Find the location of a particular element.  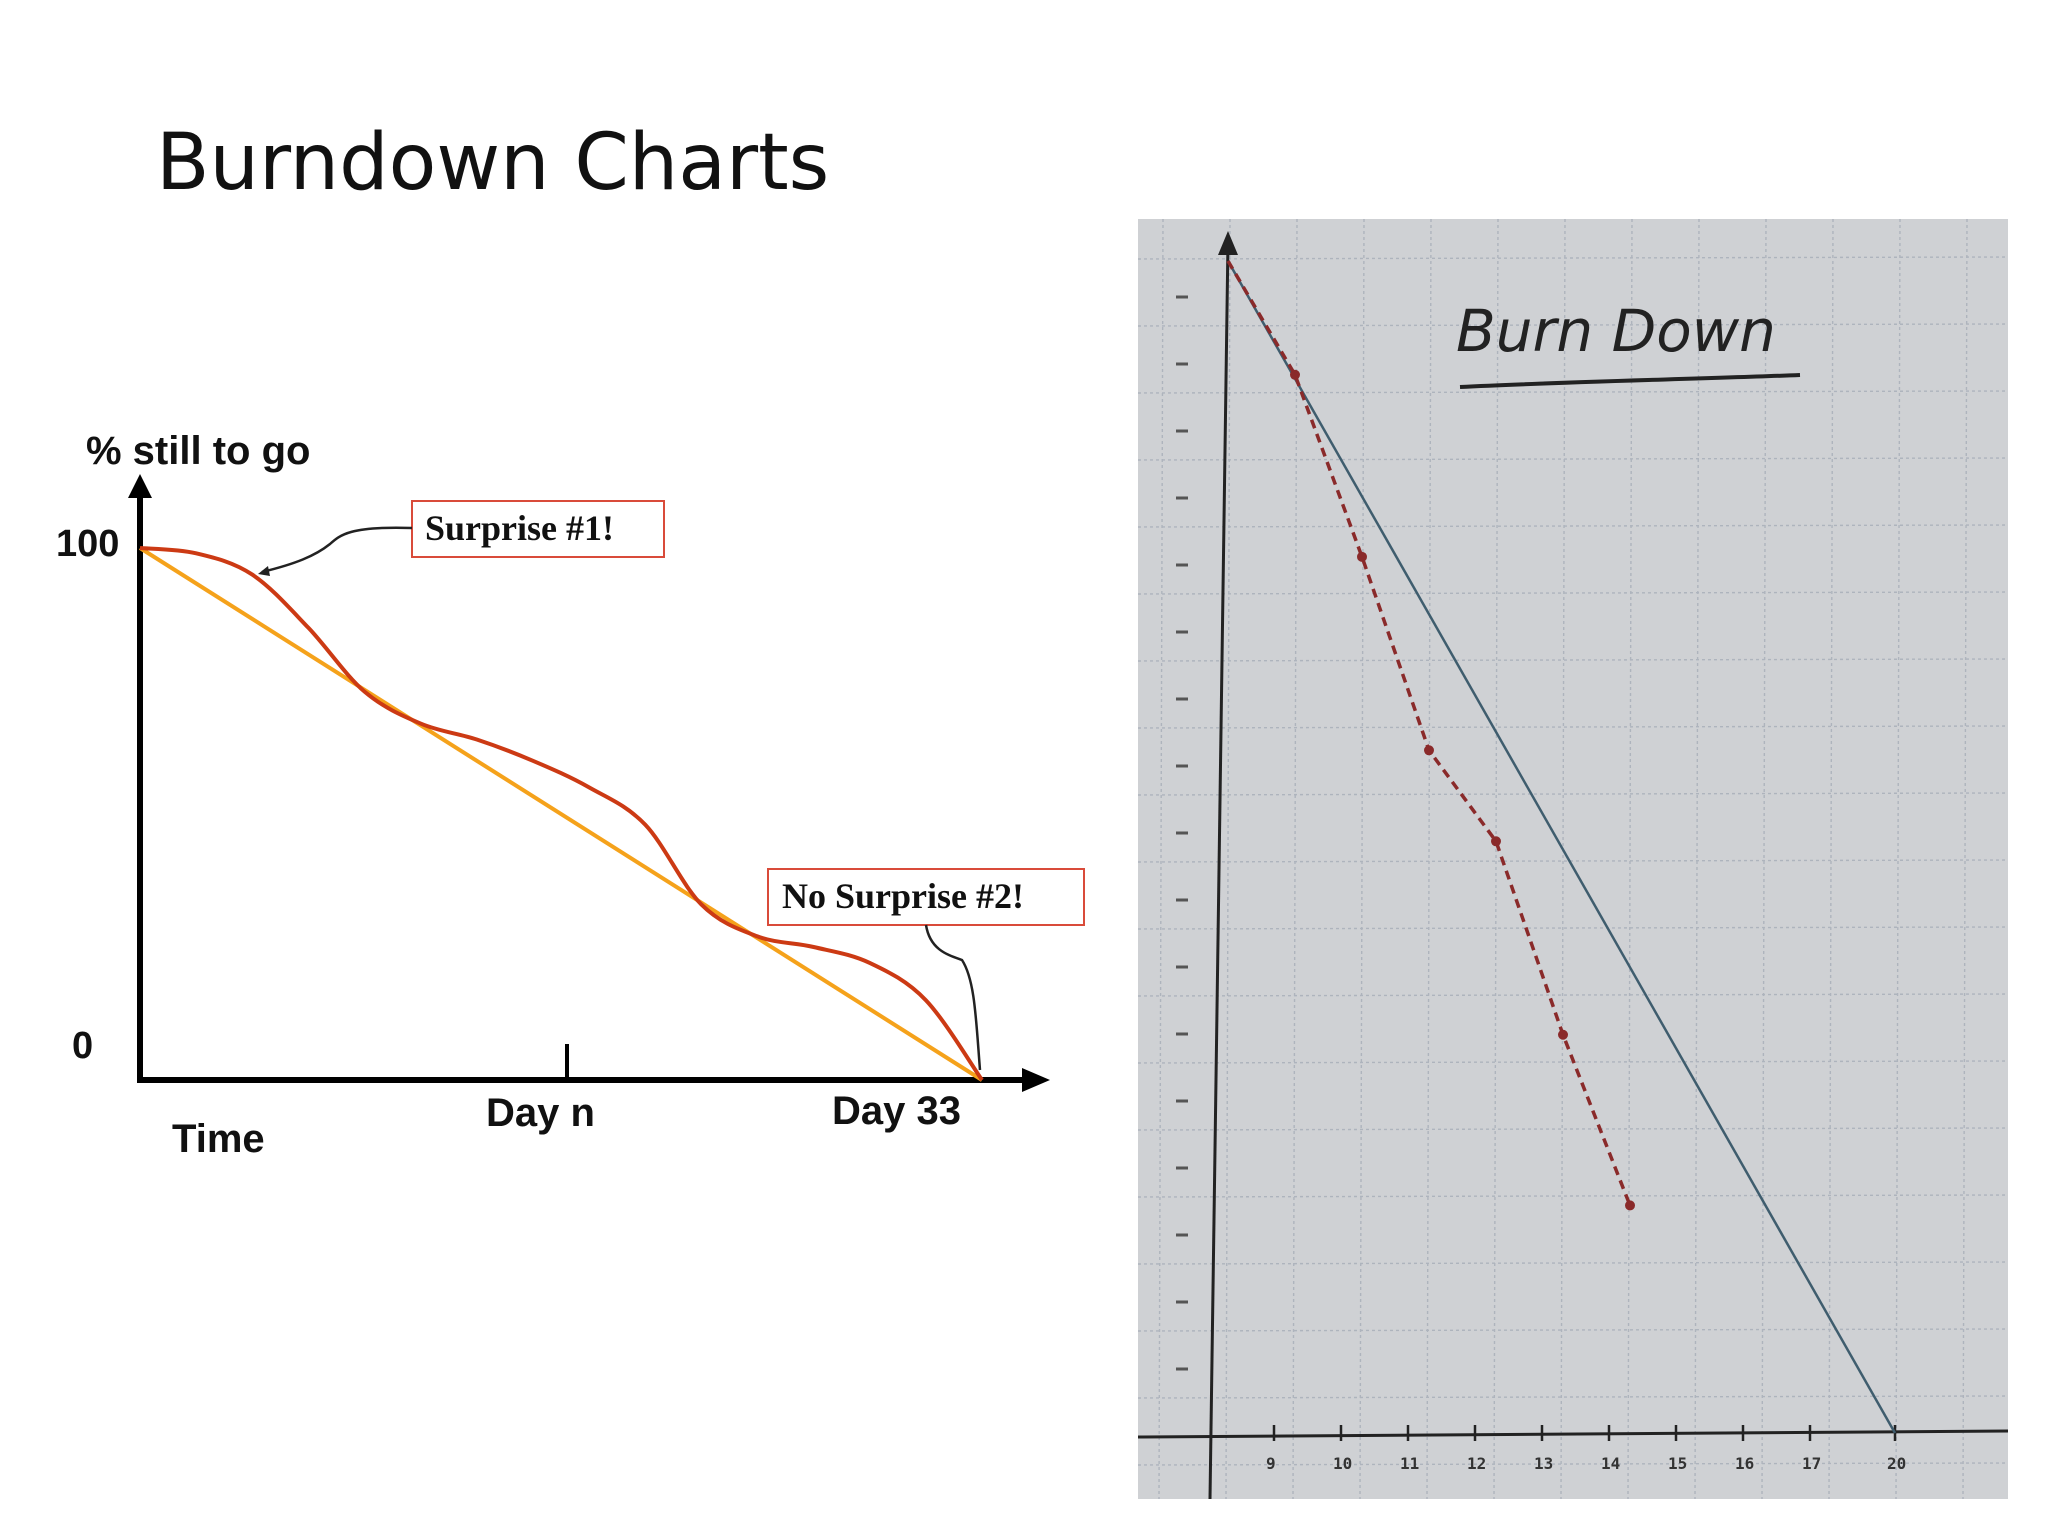

x-axis-label: Time is located at coordinates (218, 1139).